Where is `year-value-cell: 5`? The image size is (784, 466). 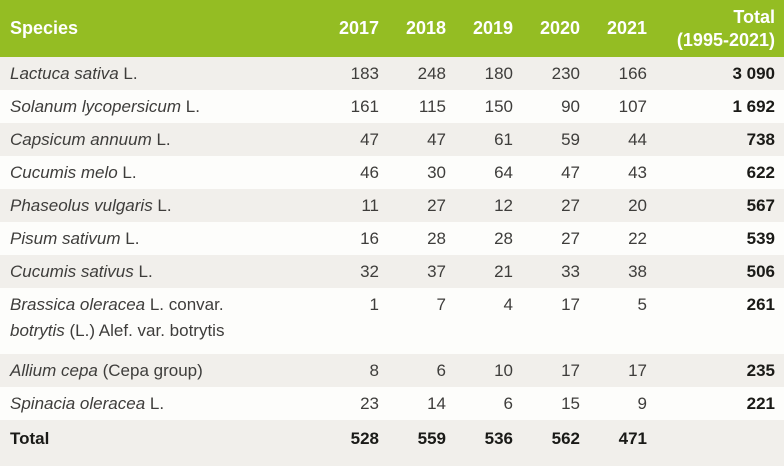 year-value-cell: 5 is located at coordinates (642, 304).